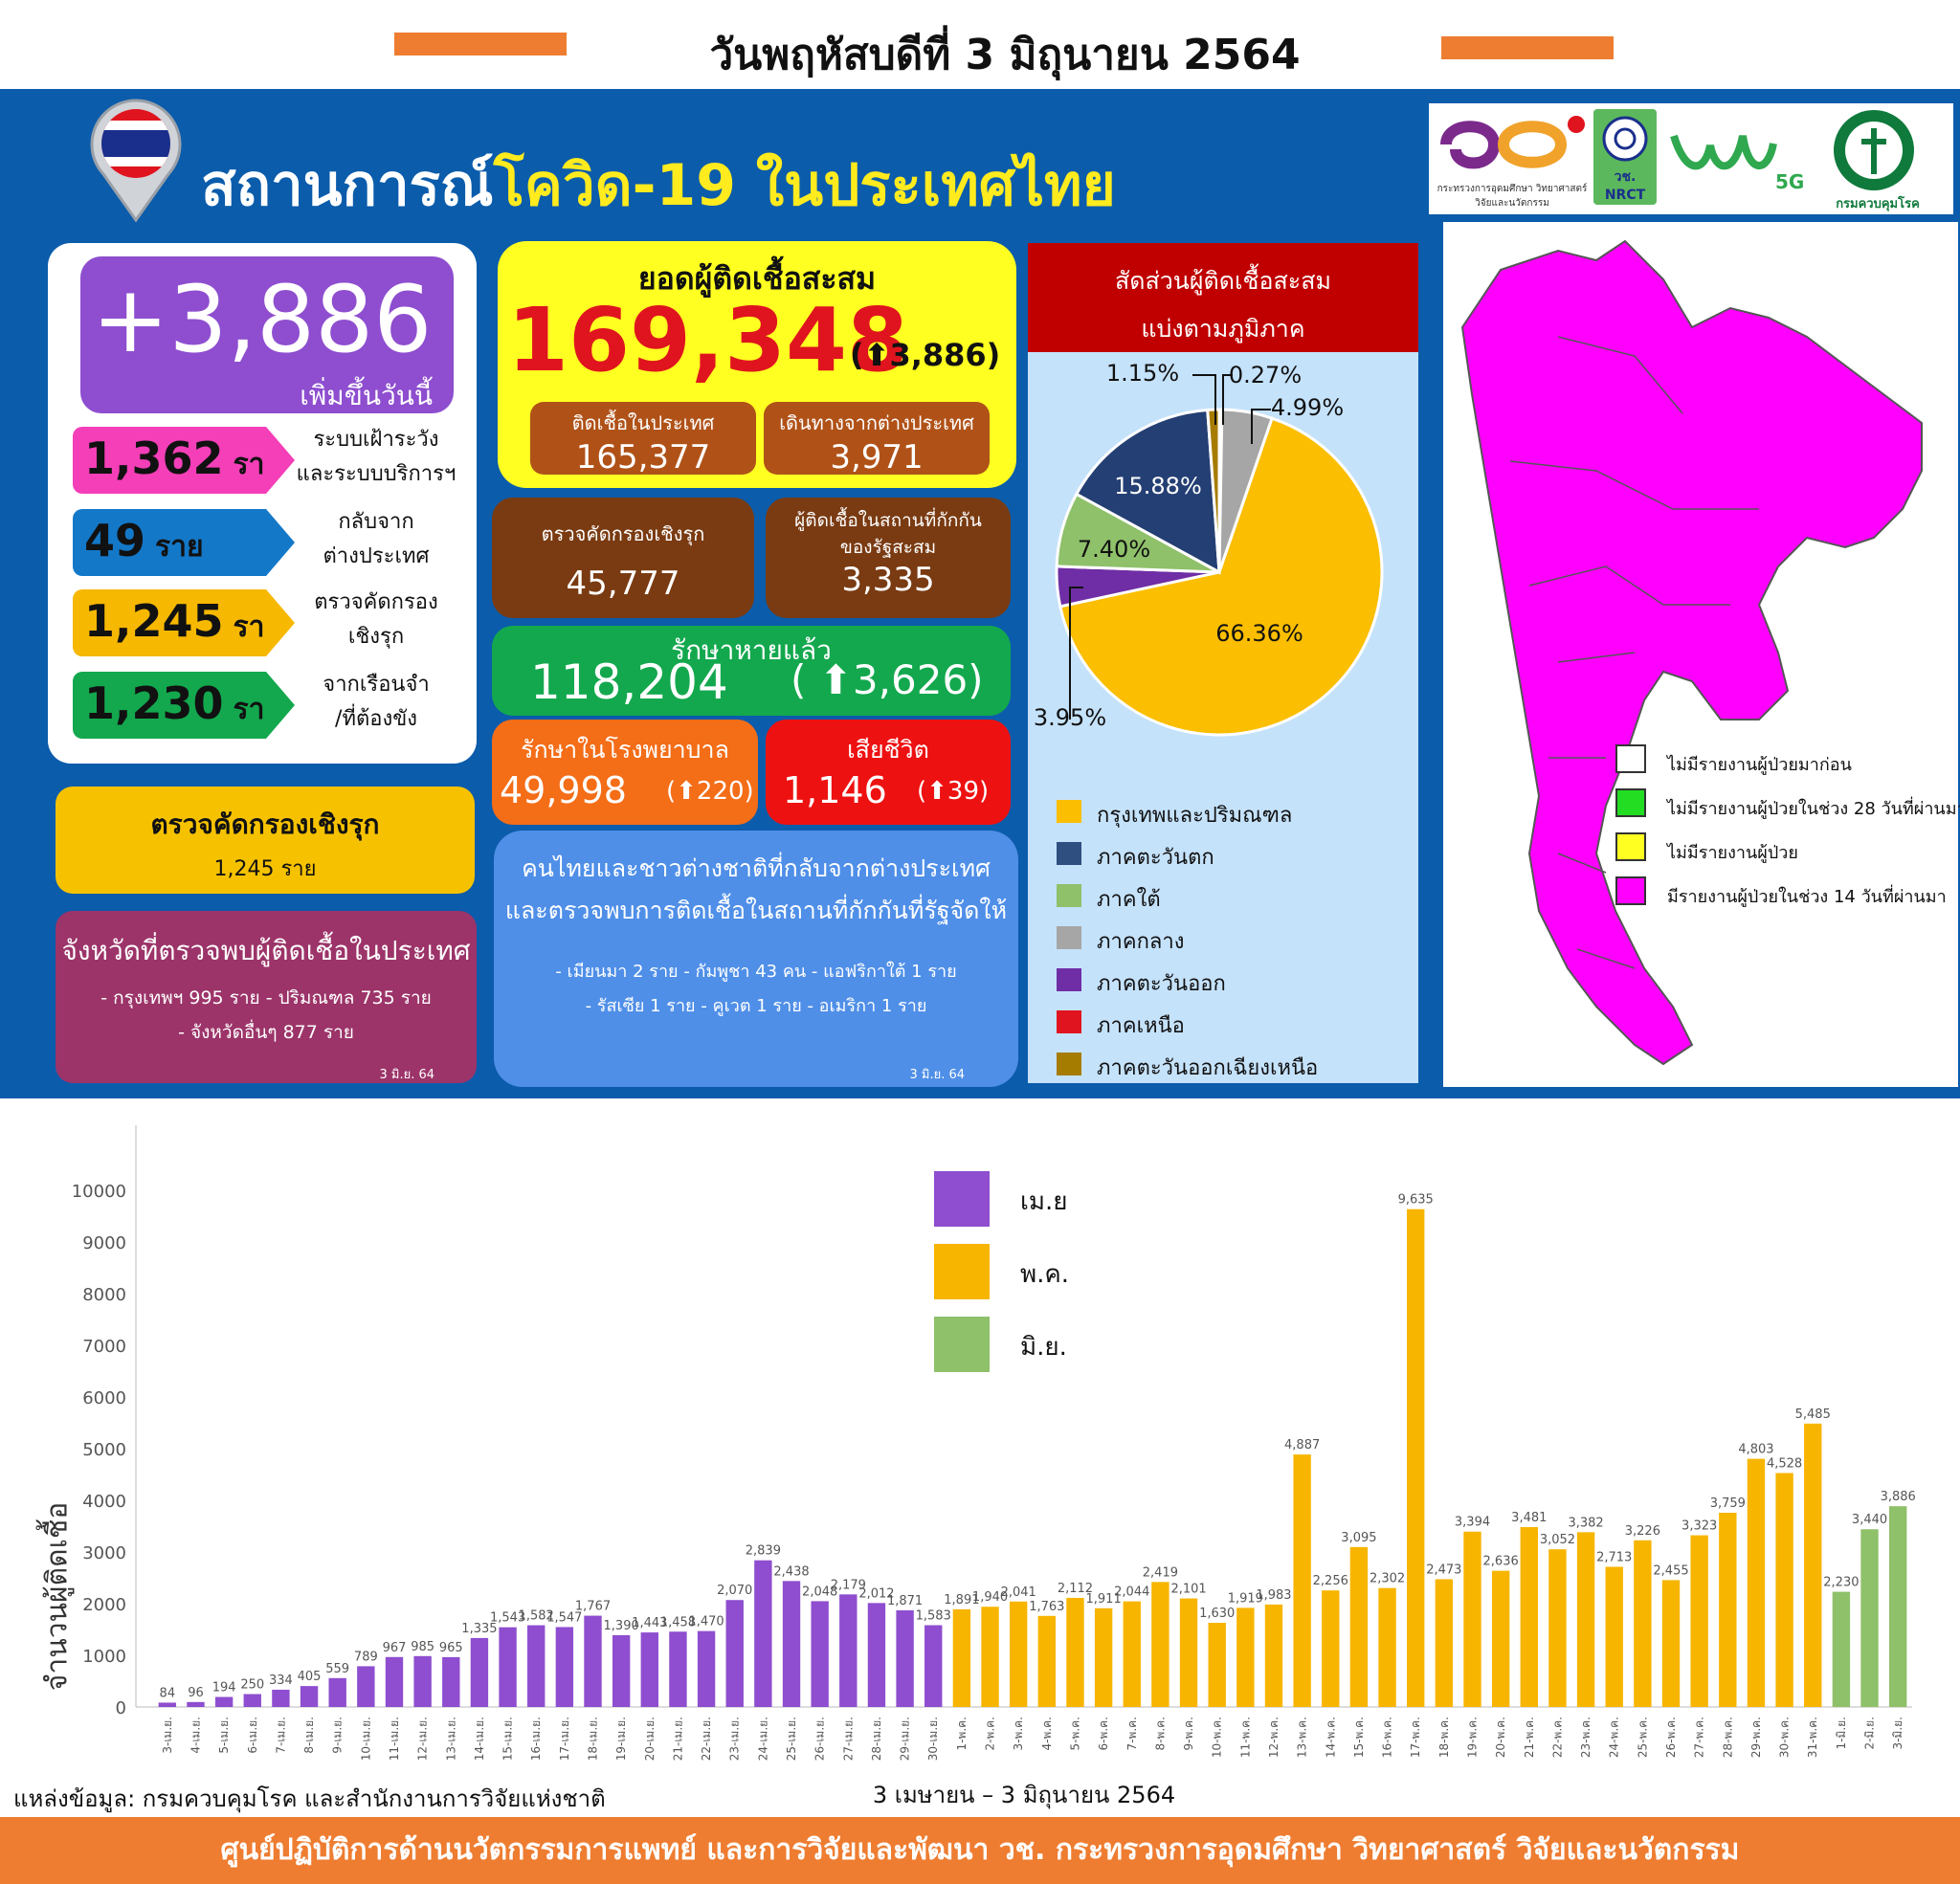  Describe the element at coordinates (367, 395) in the screenshot. I see `daily-total-label: เพิ่มขึ้นวันนี้` at that location.